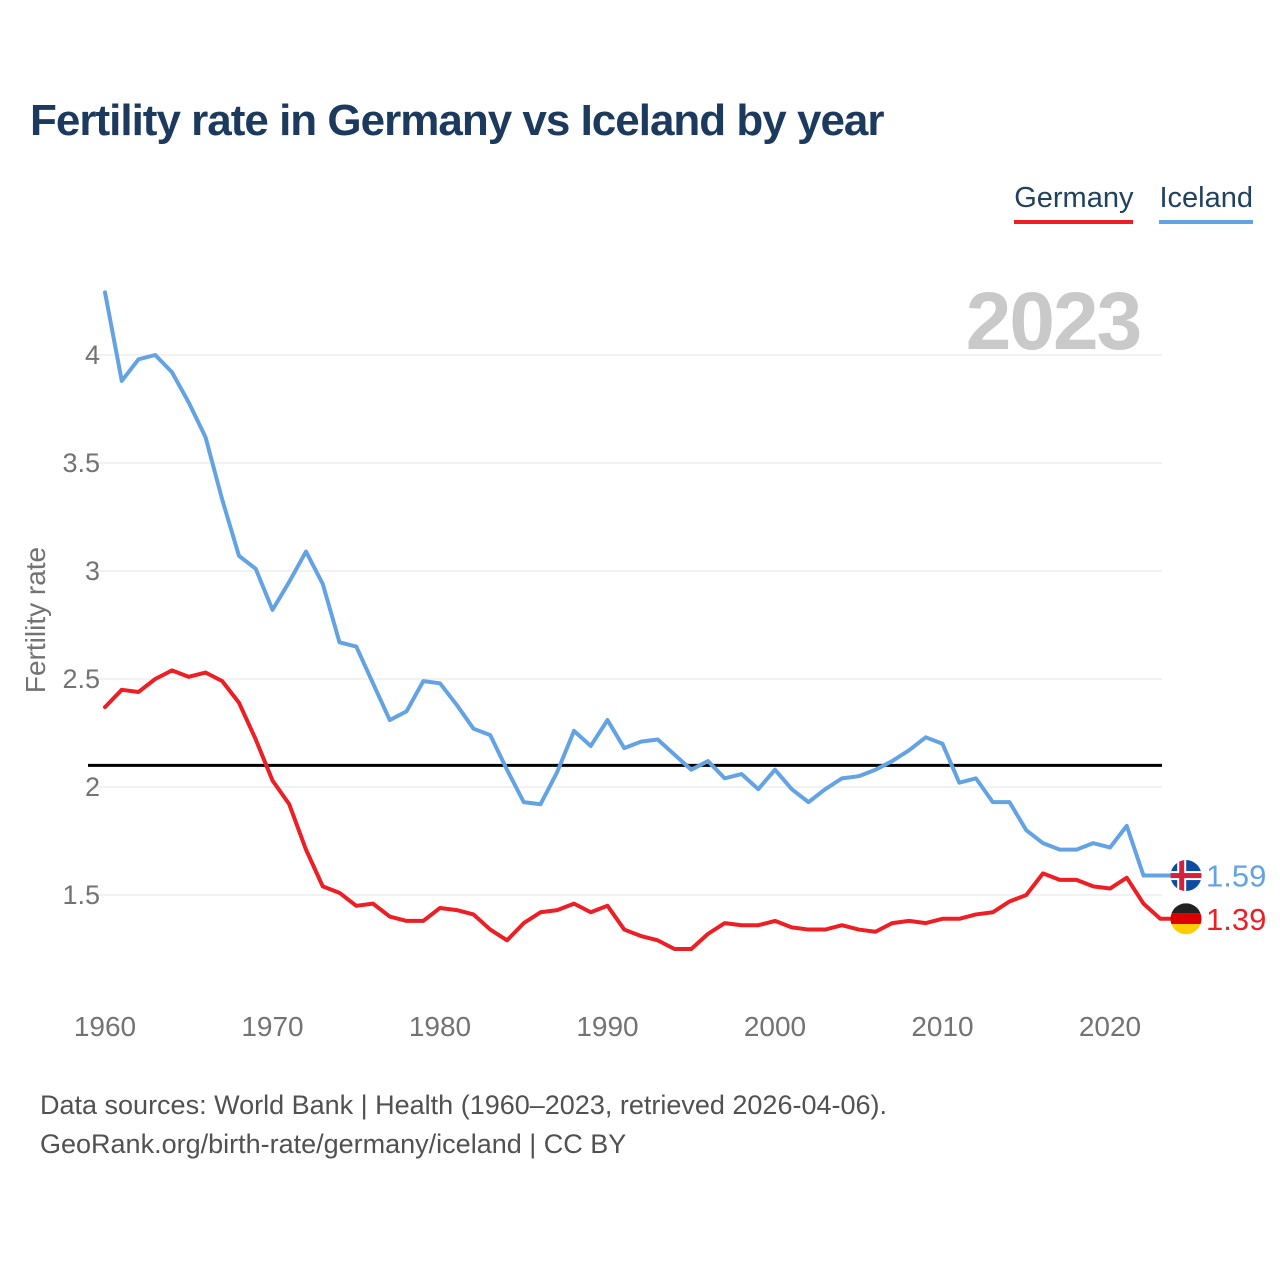 The height and width of the screenshot is (1280, 1280). I want to click on year-watermark: 2023, so click(1053, 321).